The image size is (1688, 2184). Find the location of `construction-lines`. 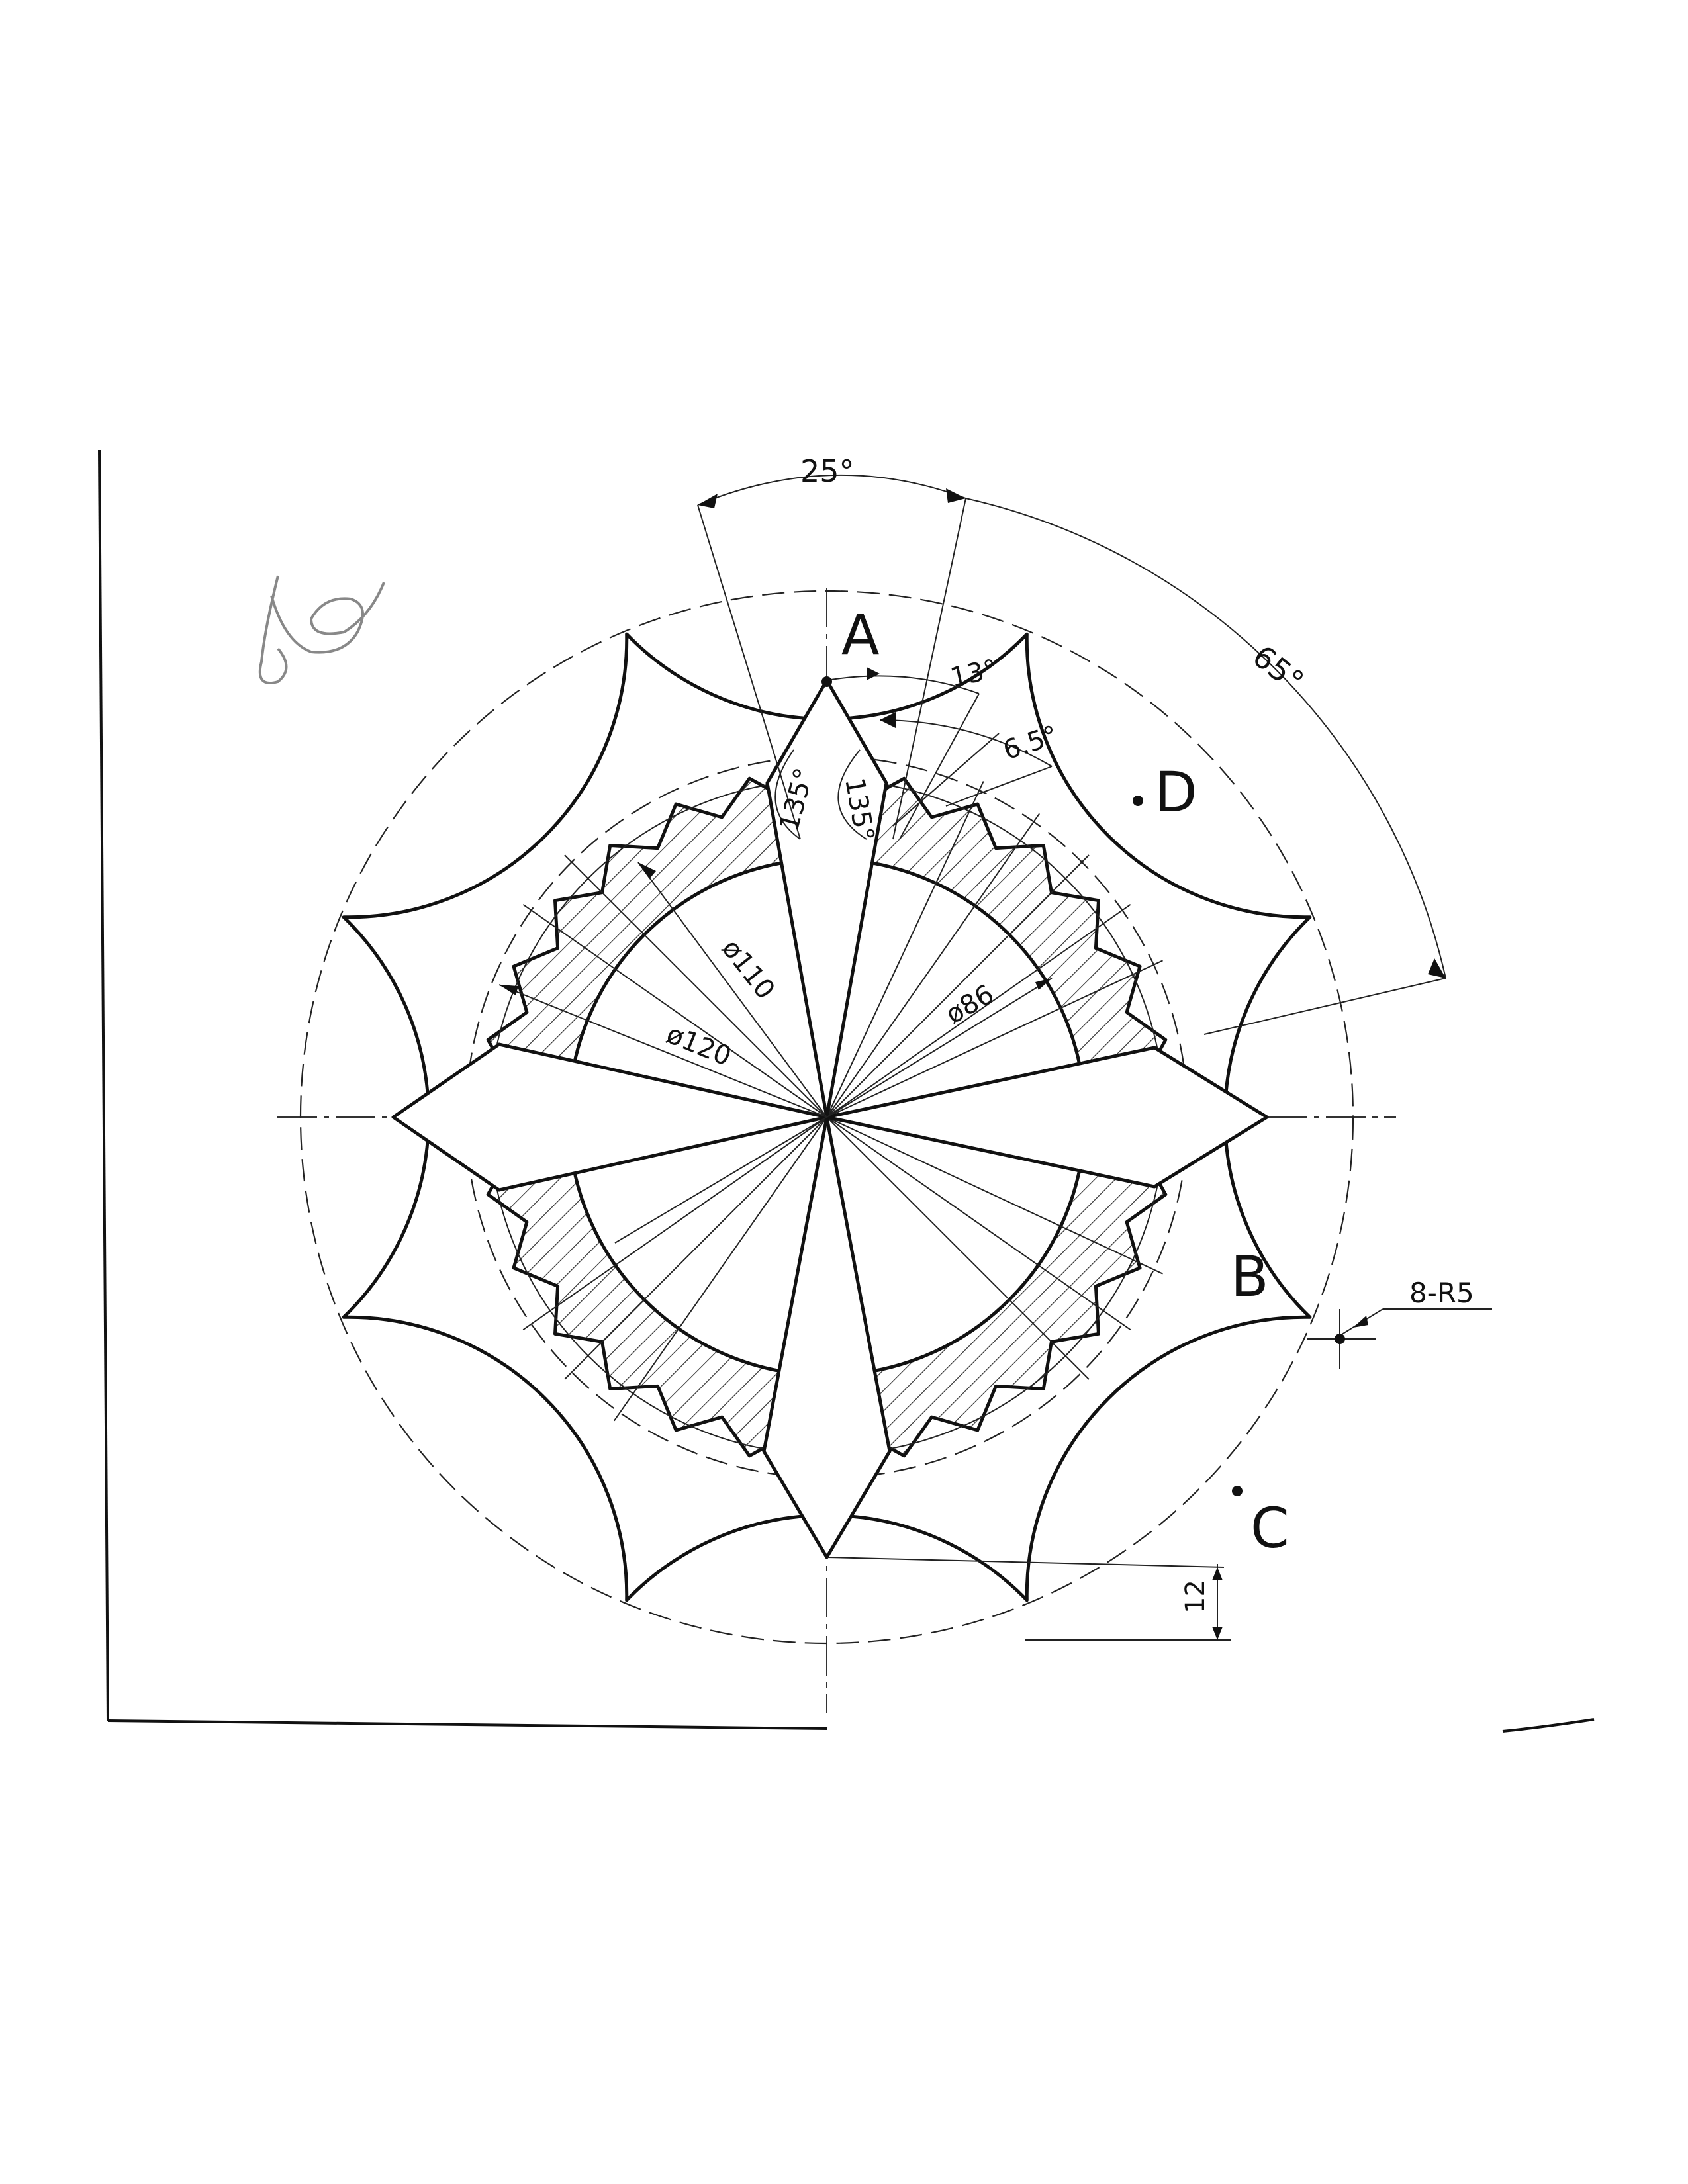

construction-lines is located at coordinates (842, 1101).